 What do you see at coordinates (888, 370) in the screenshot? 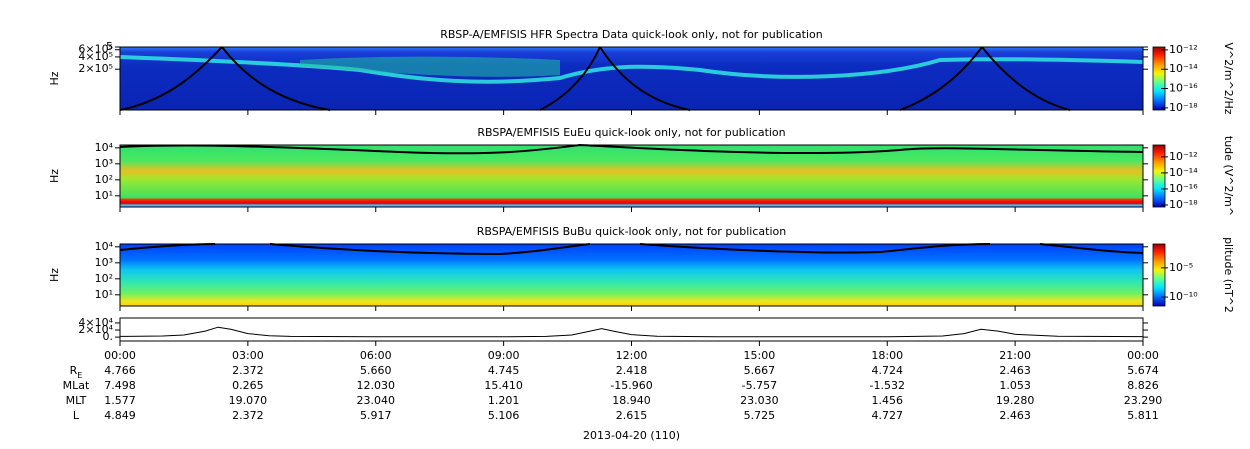
I see `ephemeris-value: 4.724` at bounding box center [888, 370].